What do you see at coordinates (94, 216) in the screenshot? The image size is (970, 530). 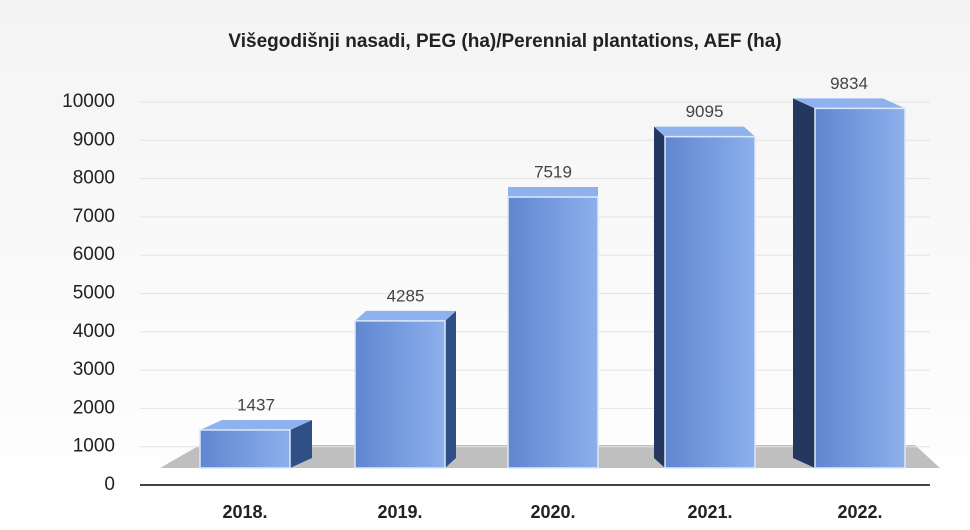 I see `y-tick-label: 7000` at bounding box center [94, 216].